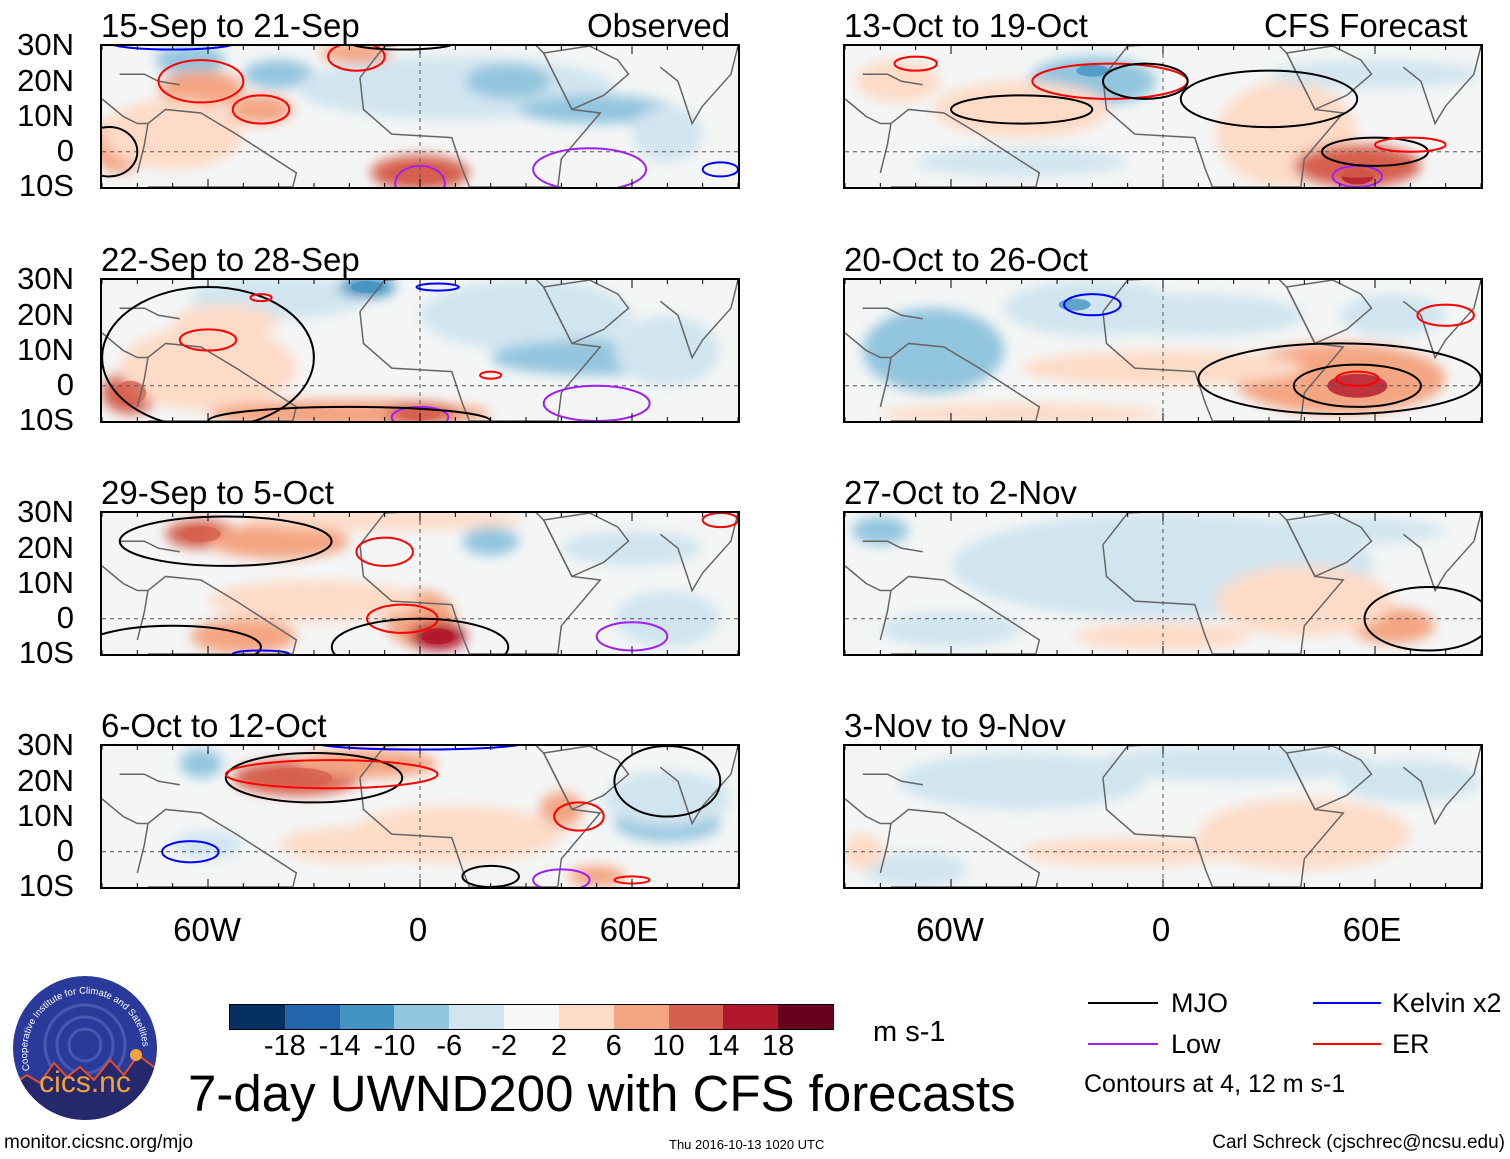 The height and width of the screenshot is (1159, 1510). What do you see at coordinates (1215, 1084) in the screenshot?
I see `contours-note: Contours at 4, 12 m s-1` at bounding box center [1215, 1084].